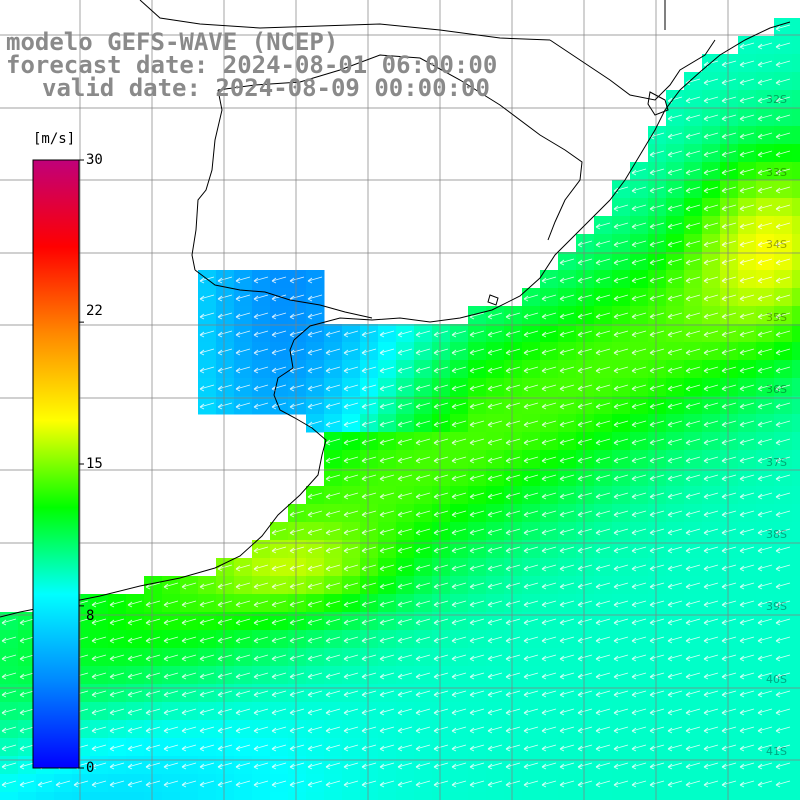 The height and width of the screenshot is (800, 800). Describe the element at coordinates (90, 616) in the screenshot. I see `colorbar-tick-8: 8` at that location.